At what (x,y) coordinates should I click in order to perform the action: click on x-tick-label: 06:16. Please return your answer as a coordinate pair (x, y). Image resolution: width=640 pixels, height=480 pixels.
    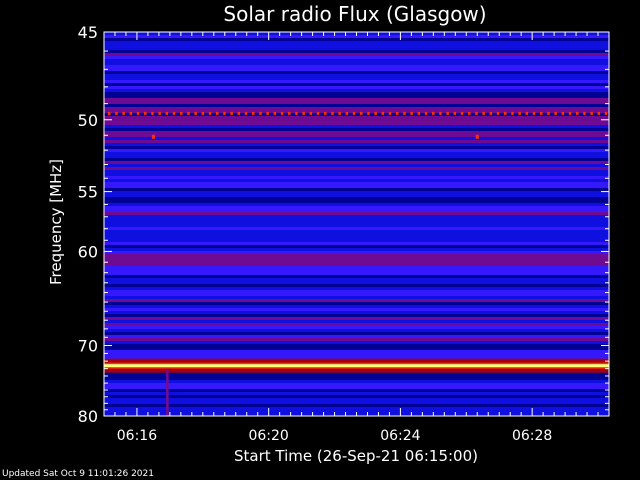
    Looking at the image, I should click on (137, 436).